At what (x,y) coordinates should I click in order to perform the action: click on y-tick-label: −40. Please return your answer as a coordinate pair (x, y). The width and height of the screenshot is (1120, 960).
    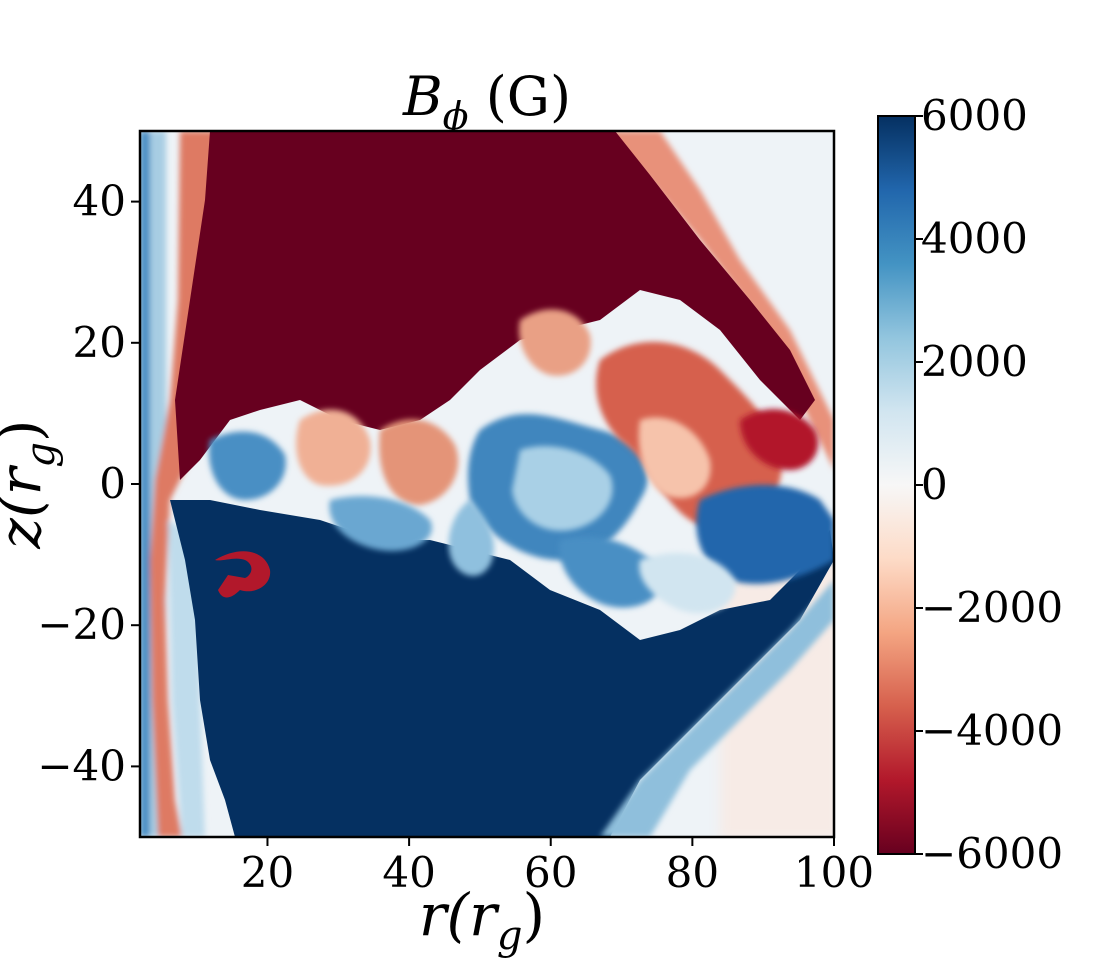
    Looking at the image, I should click on (81, 765).